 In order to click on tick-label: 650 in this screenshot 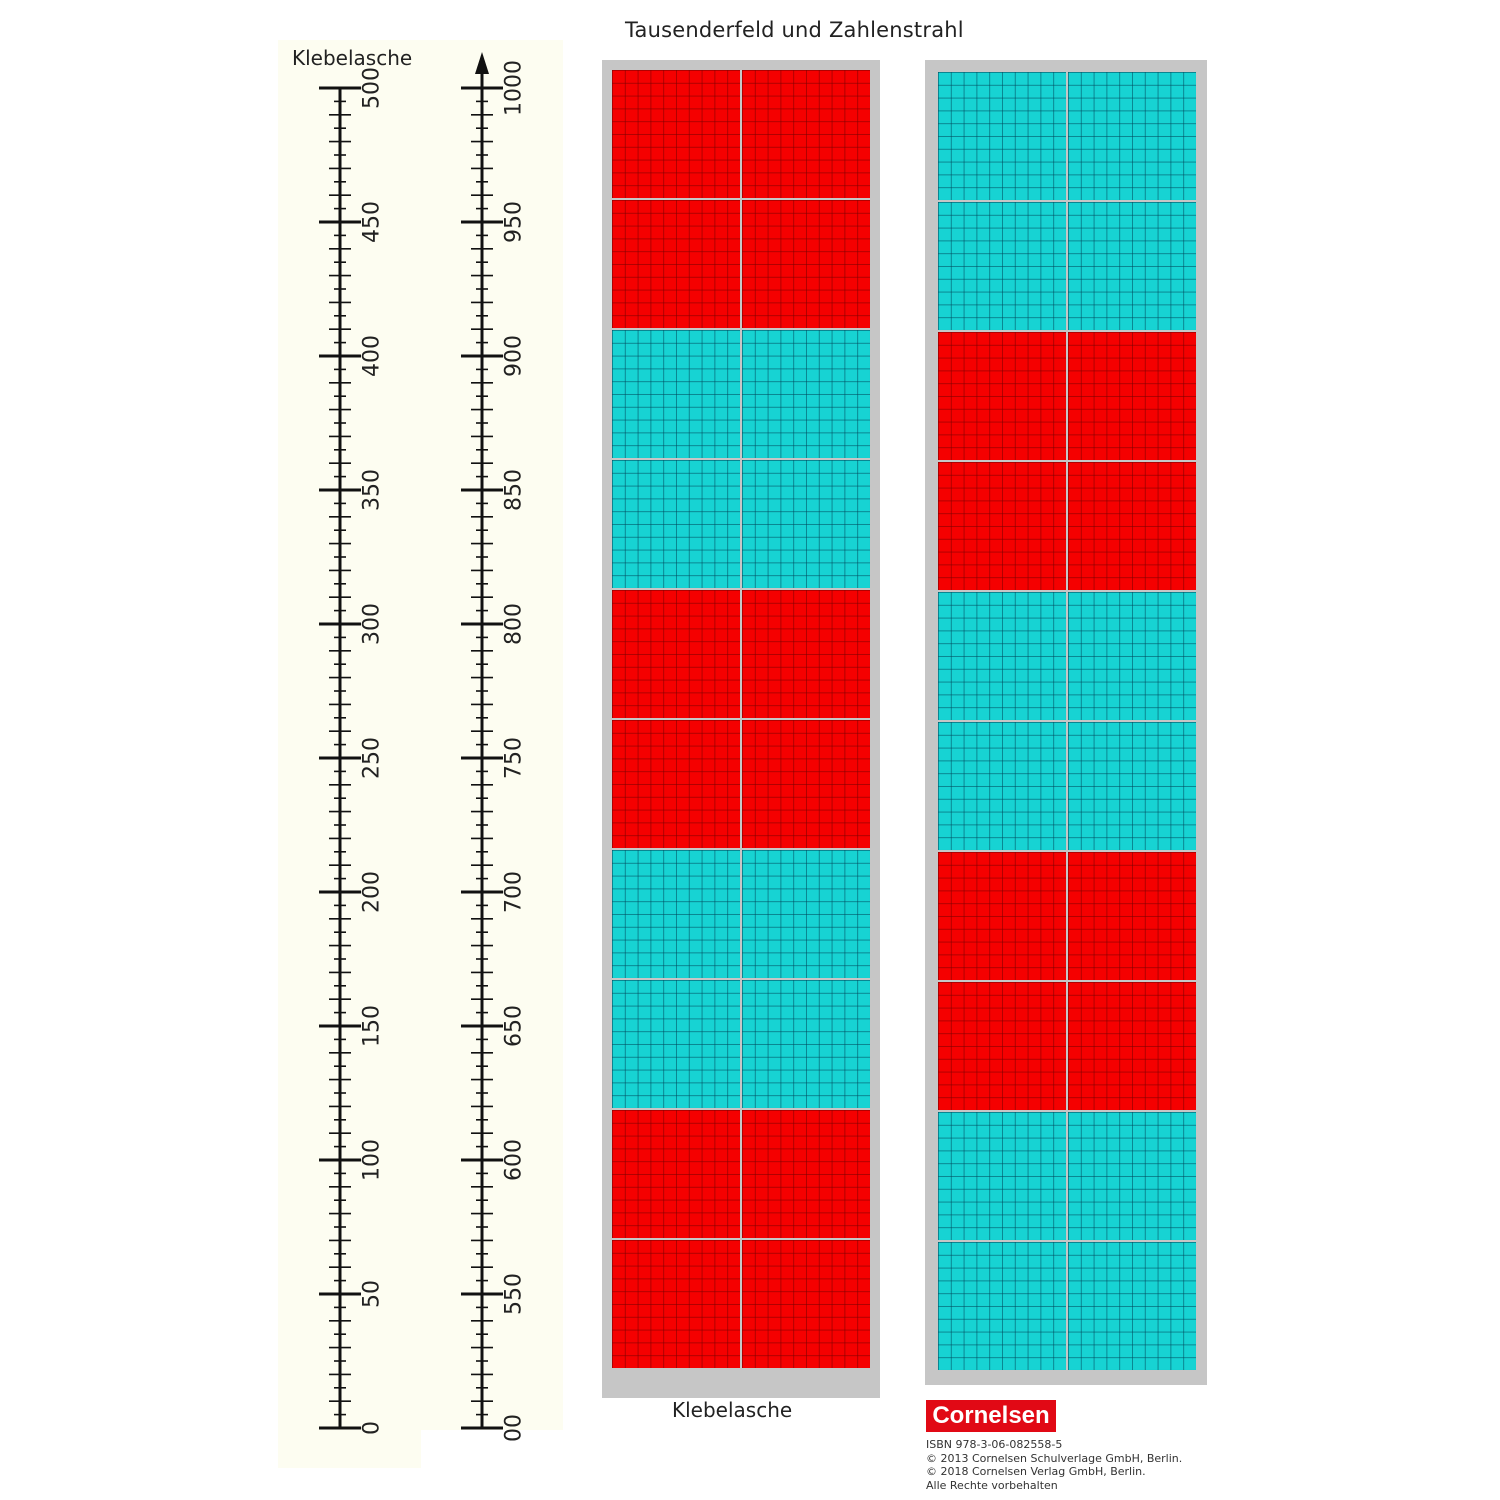, I will do `click(514, 1026)`.